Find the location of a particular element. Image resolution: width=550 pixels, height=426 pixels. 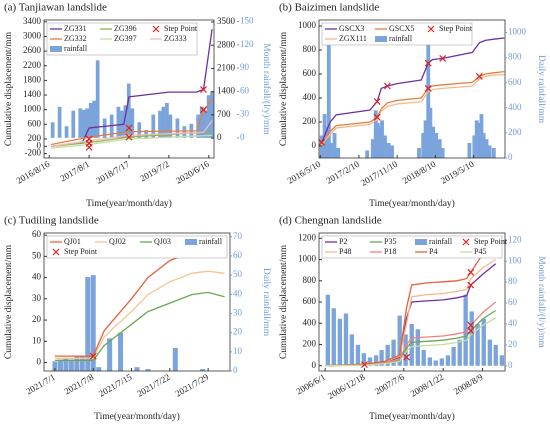

y2-tick-label: 100 is located at coordinates (515, 260).